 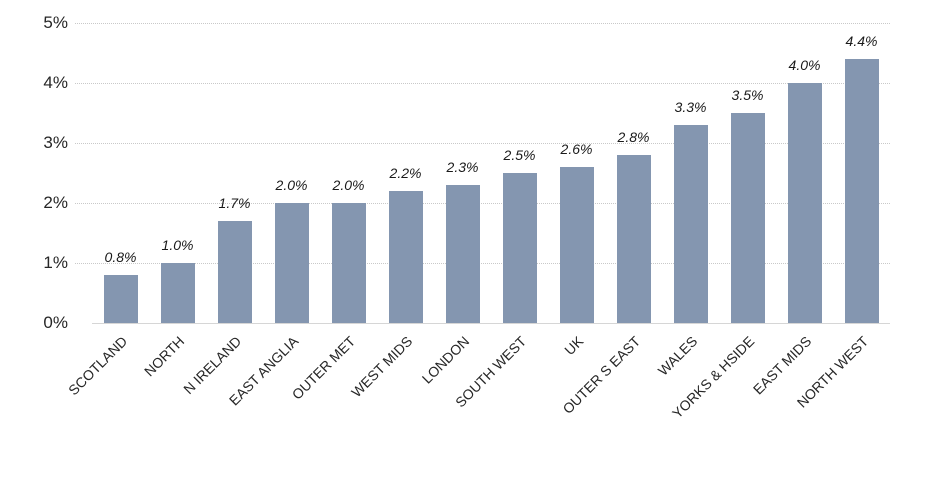 What do you see at coordinates (462, 167) in the screenshot?
I see `bar-value-label: 2.3%` at bounding box center [462, 167].